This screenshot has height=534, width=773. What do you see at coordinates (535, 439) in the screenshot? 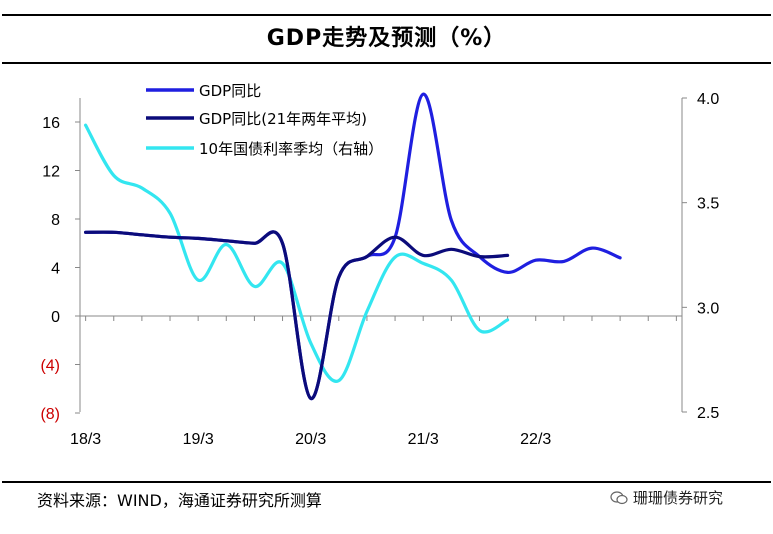
I see `x-tick-label: 22/3` at bounding box center [535, 439].